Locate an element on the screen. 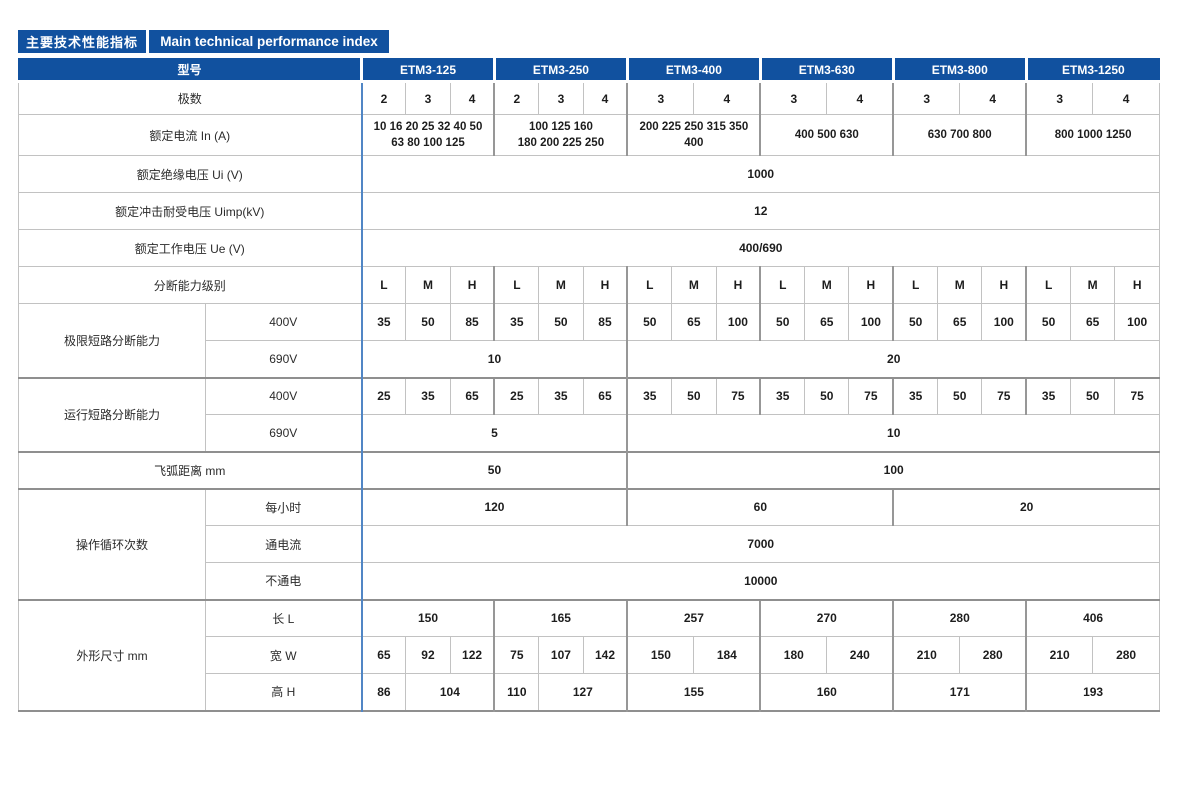 Image resolution: width=1178 pixels, height=795 pixels. dimension-value: 110 is located at coordinates (516, 692).